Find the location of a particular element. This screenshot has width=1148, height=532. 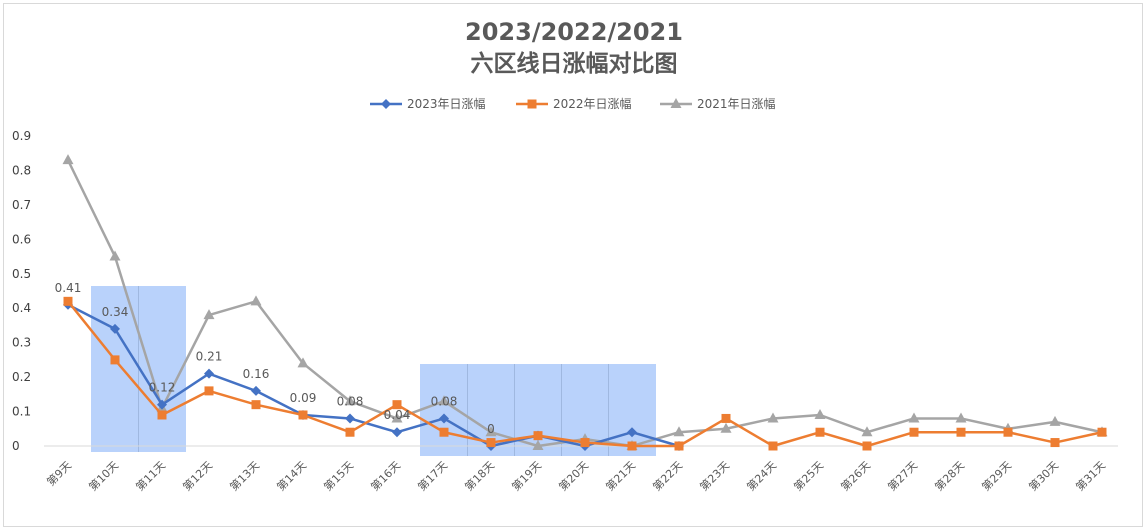

x-tick-label: 第22天 is located at coordinates (667, 475).